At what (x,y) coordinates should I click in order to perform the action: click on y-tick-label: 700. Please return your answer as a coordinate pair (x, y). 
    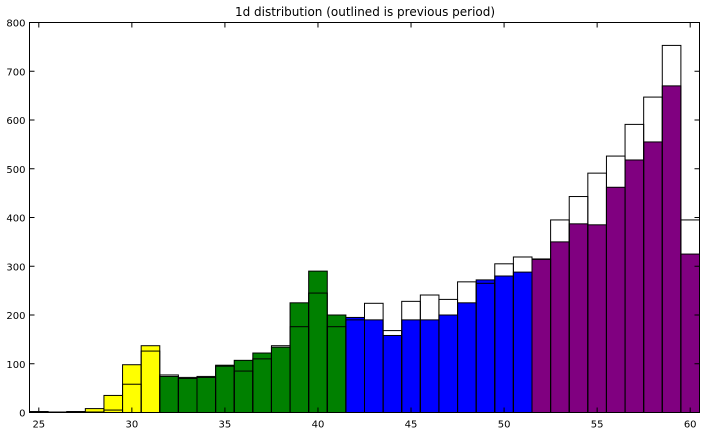
    Looking at the image, I should click on (15, 72).